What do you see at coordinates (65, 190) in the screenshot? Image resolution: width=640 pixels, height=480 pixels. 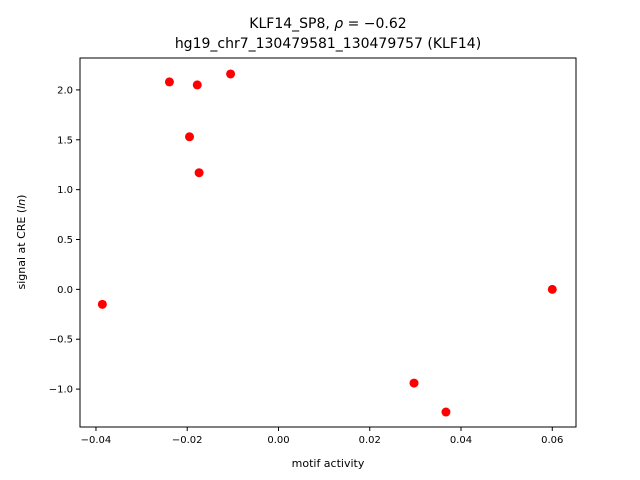 I see `y-tick-label: 1.0` at bounding box center [65, 190].